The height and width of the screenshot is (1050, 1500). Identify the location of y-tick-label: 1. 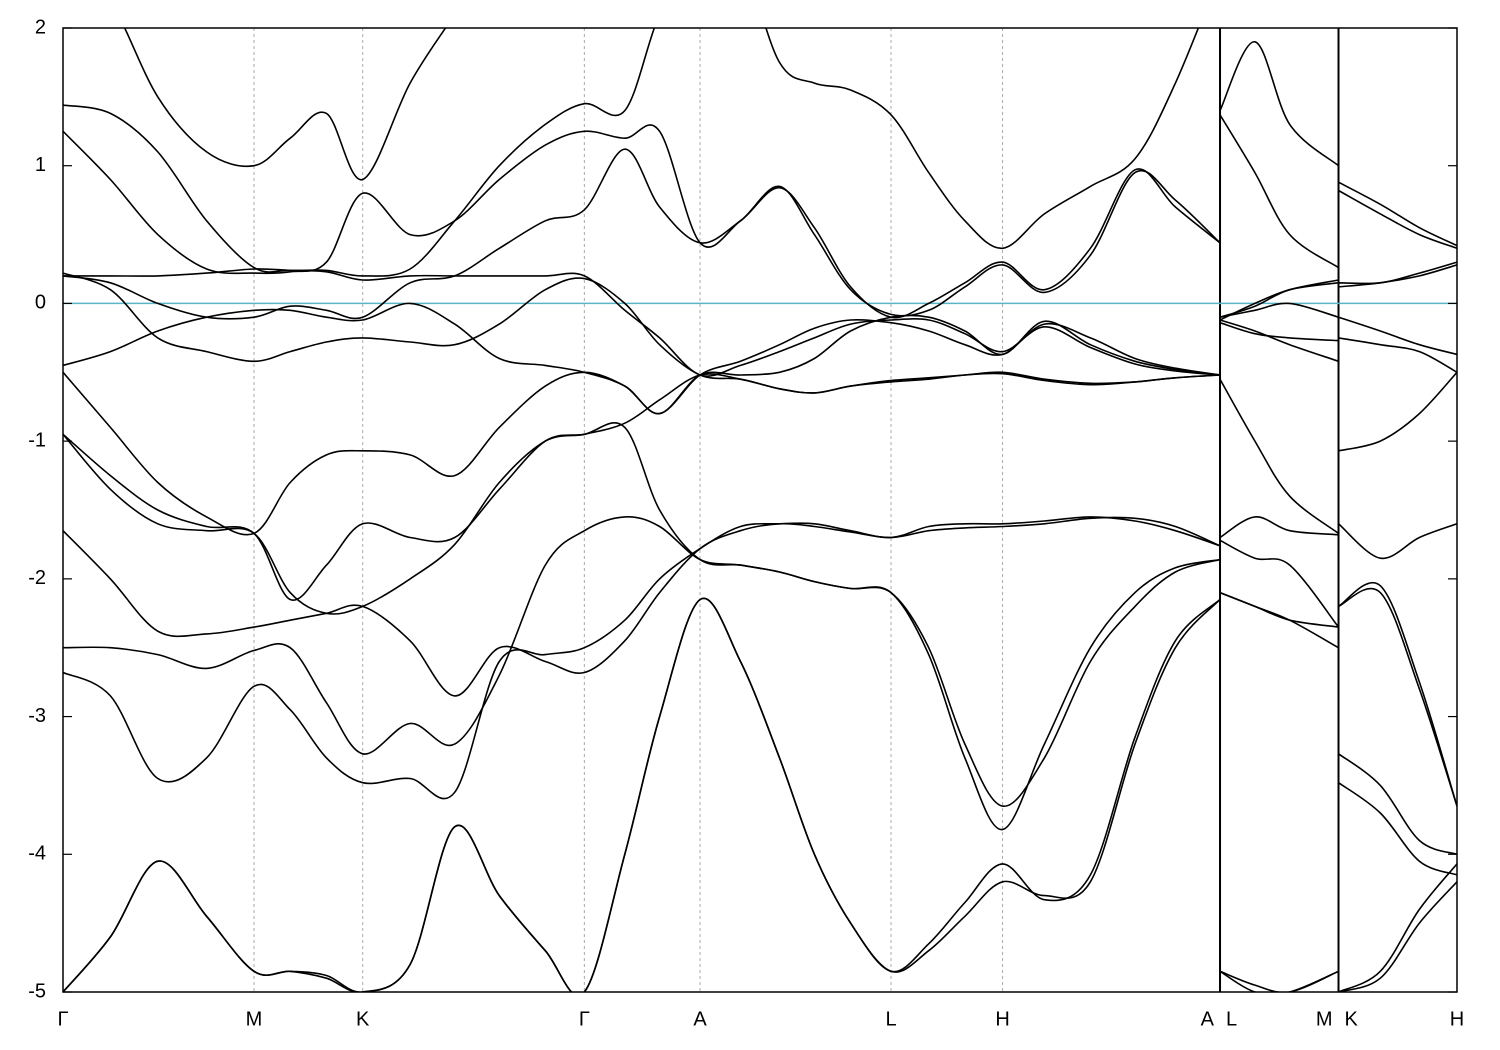
(40, 165).